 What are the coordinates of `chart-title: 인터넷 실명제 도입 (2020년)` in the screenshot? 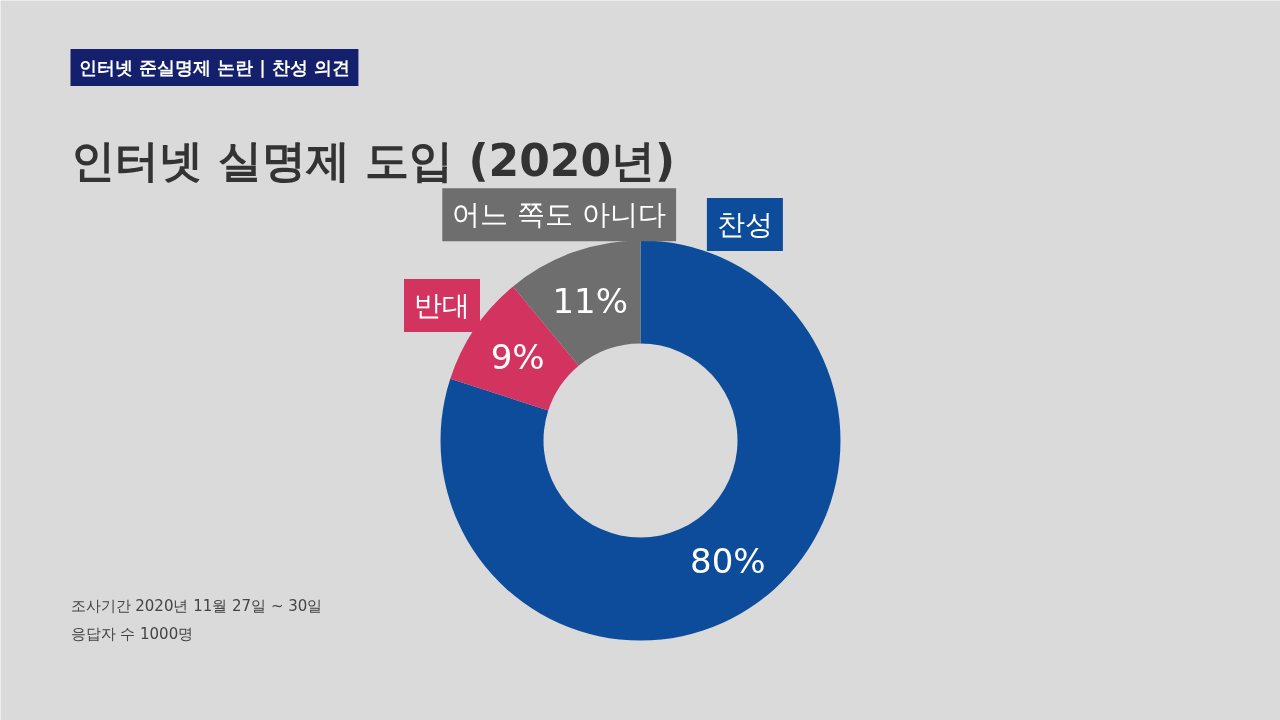 It's located at (373, 160).